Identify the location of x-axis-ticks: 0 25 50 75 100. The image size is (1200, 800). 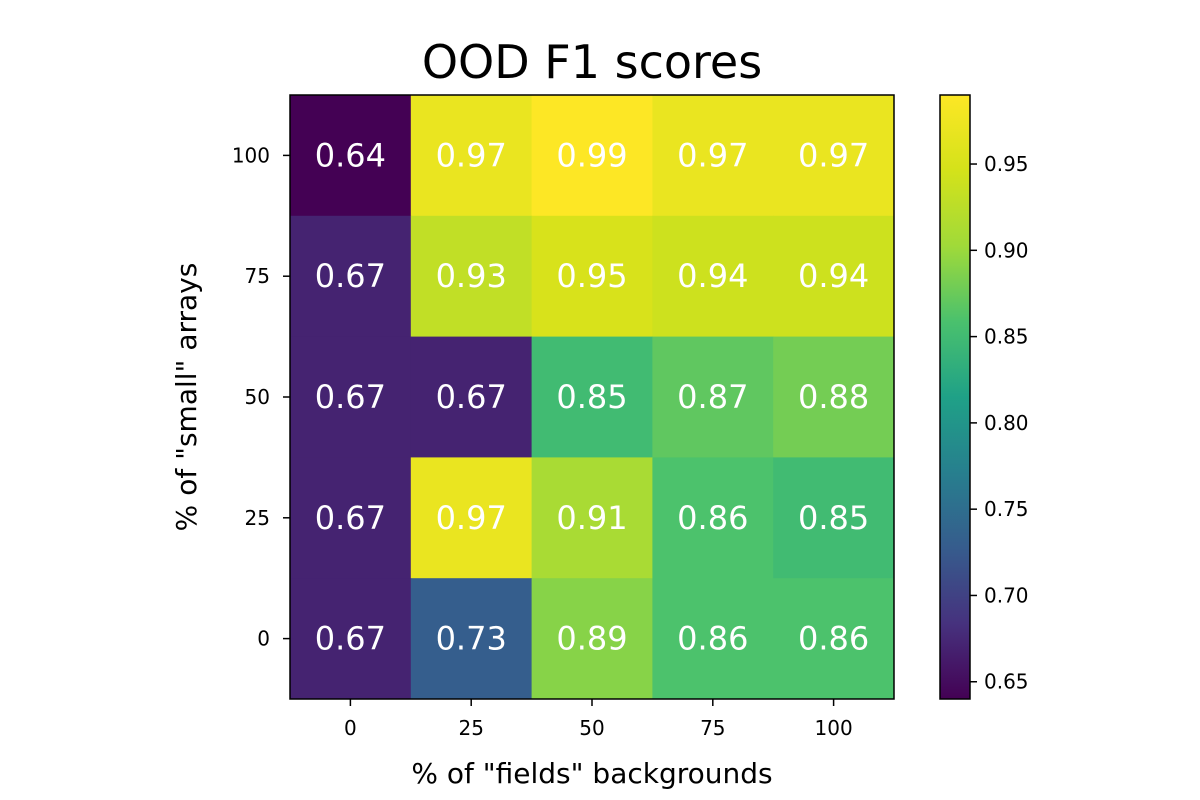
(598, 719).